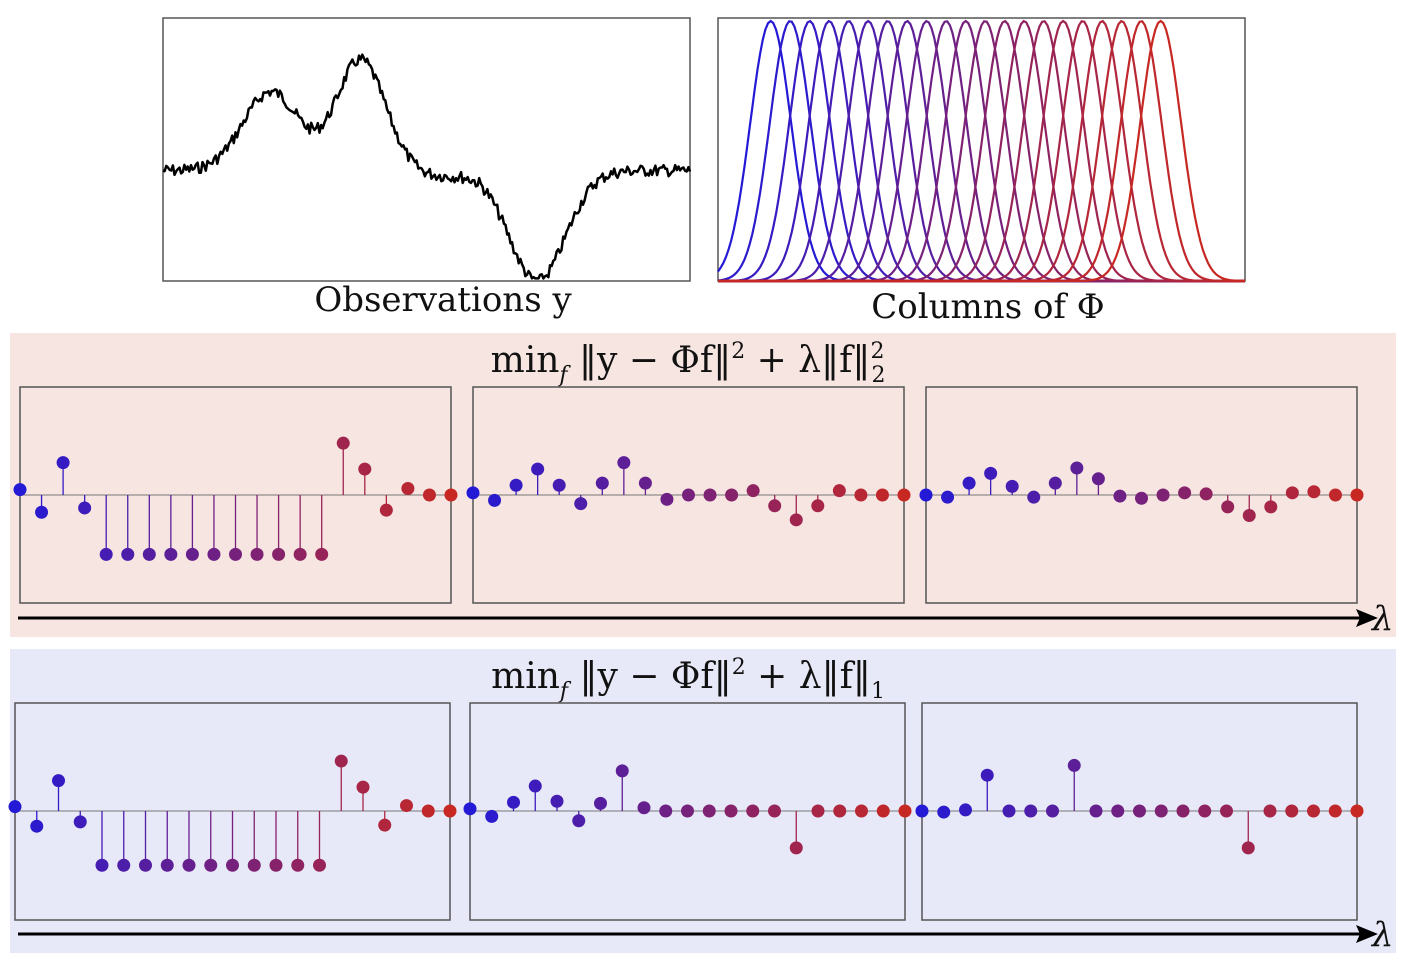 The image size is (1401, 969). I want to click on l1-lambda-arrowhead, so click(1367, 934).